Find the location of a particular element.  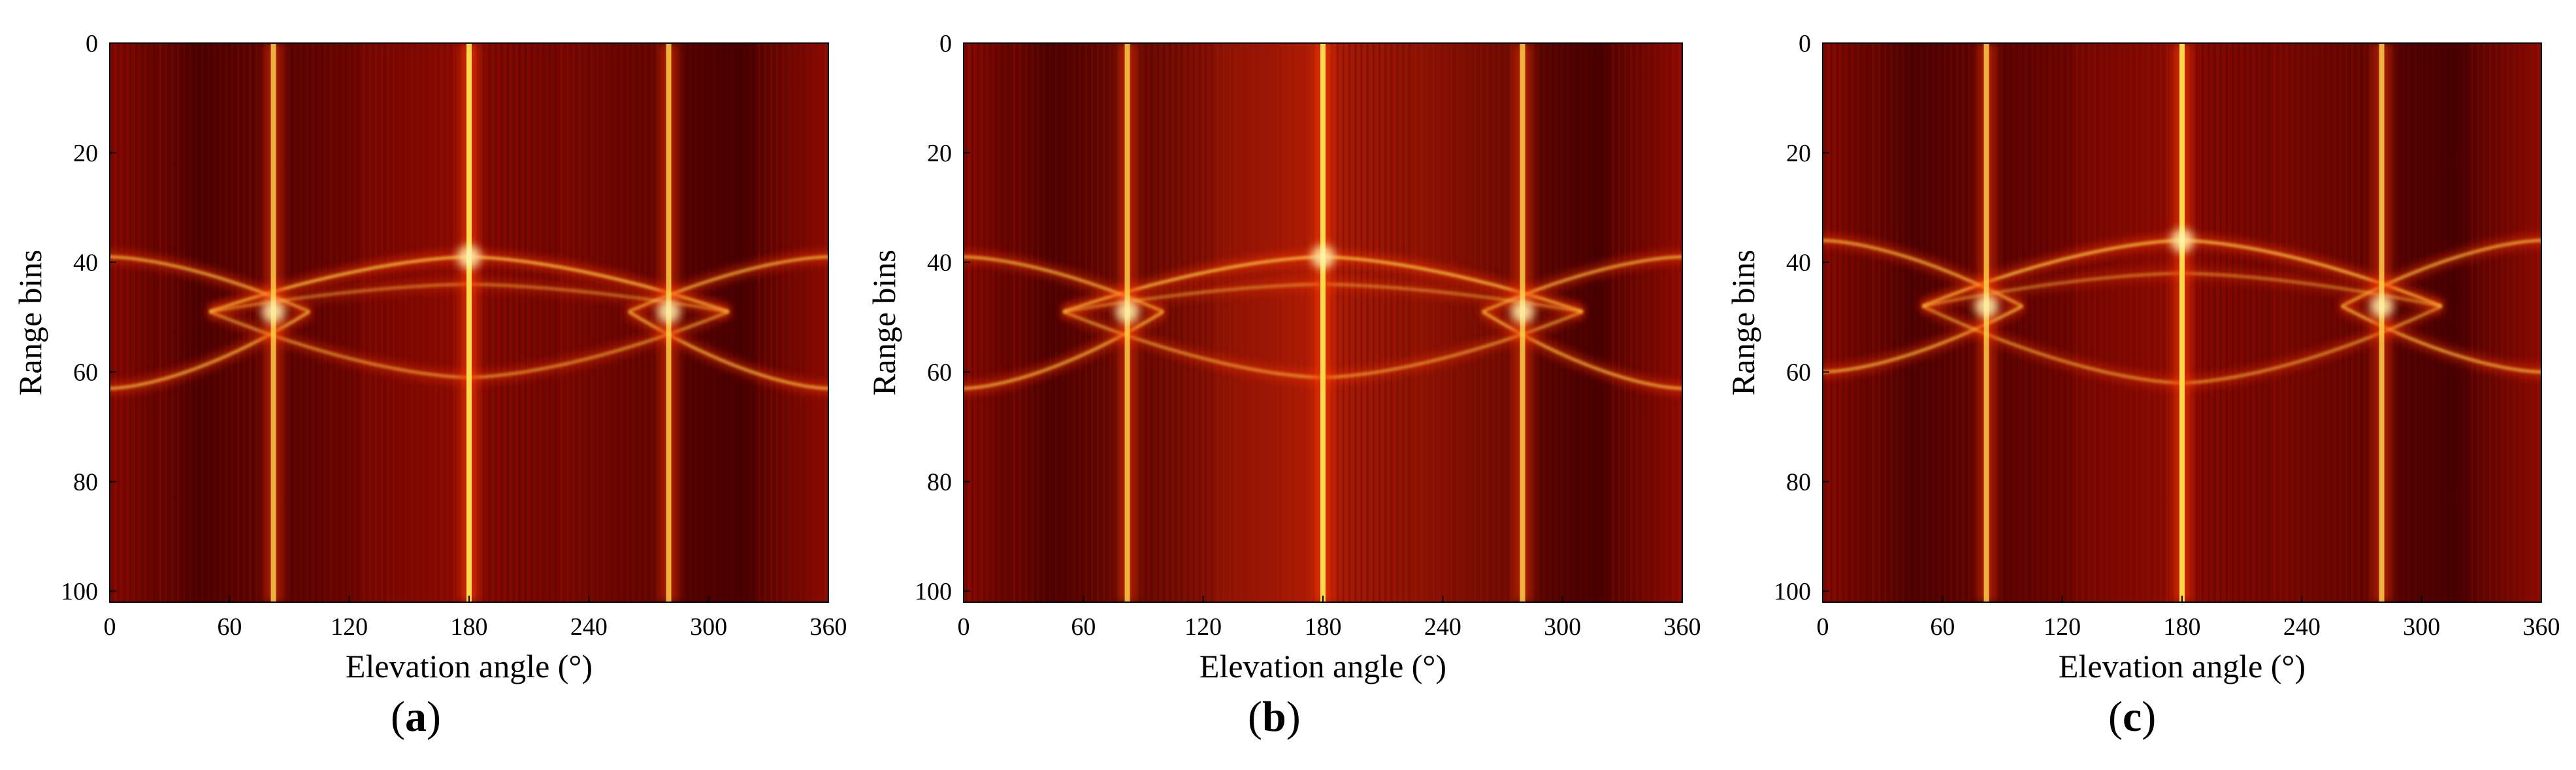

panel-label-a: (a) is located at coordinates (416, 717).